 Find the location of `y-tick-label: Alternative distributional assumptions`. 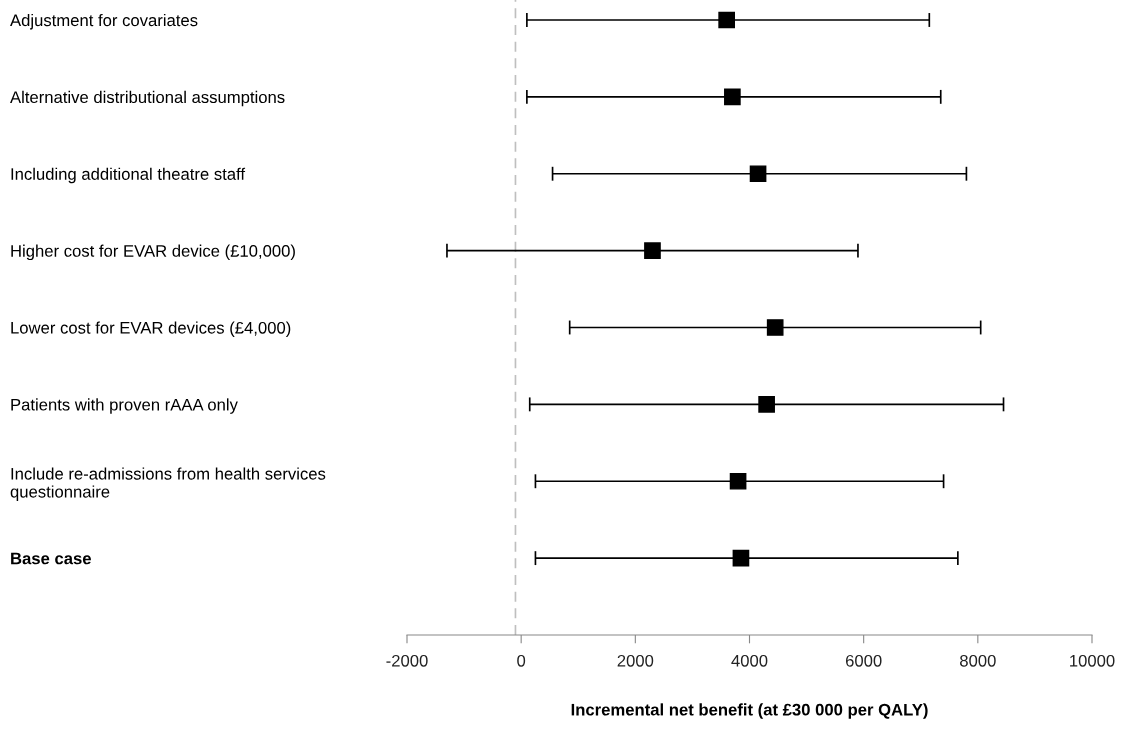

y-tick-label: Alternative distributional assumptions is located at coordinates (147, 98).